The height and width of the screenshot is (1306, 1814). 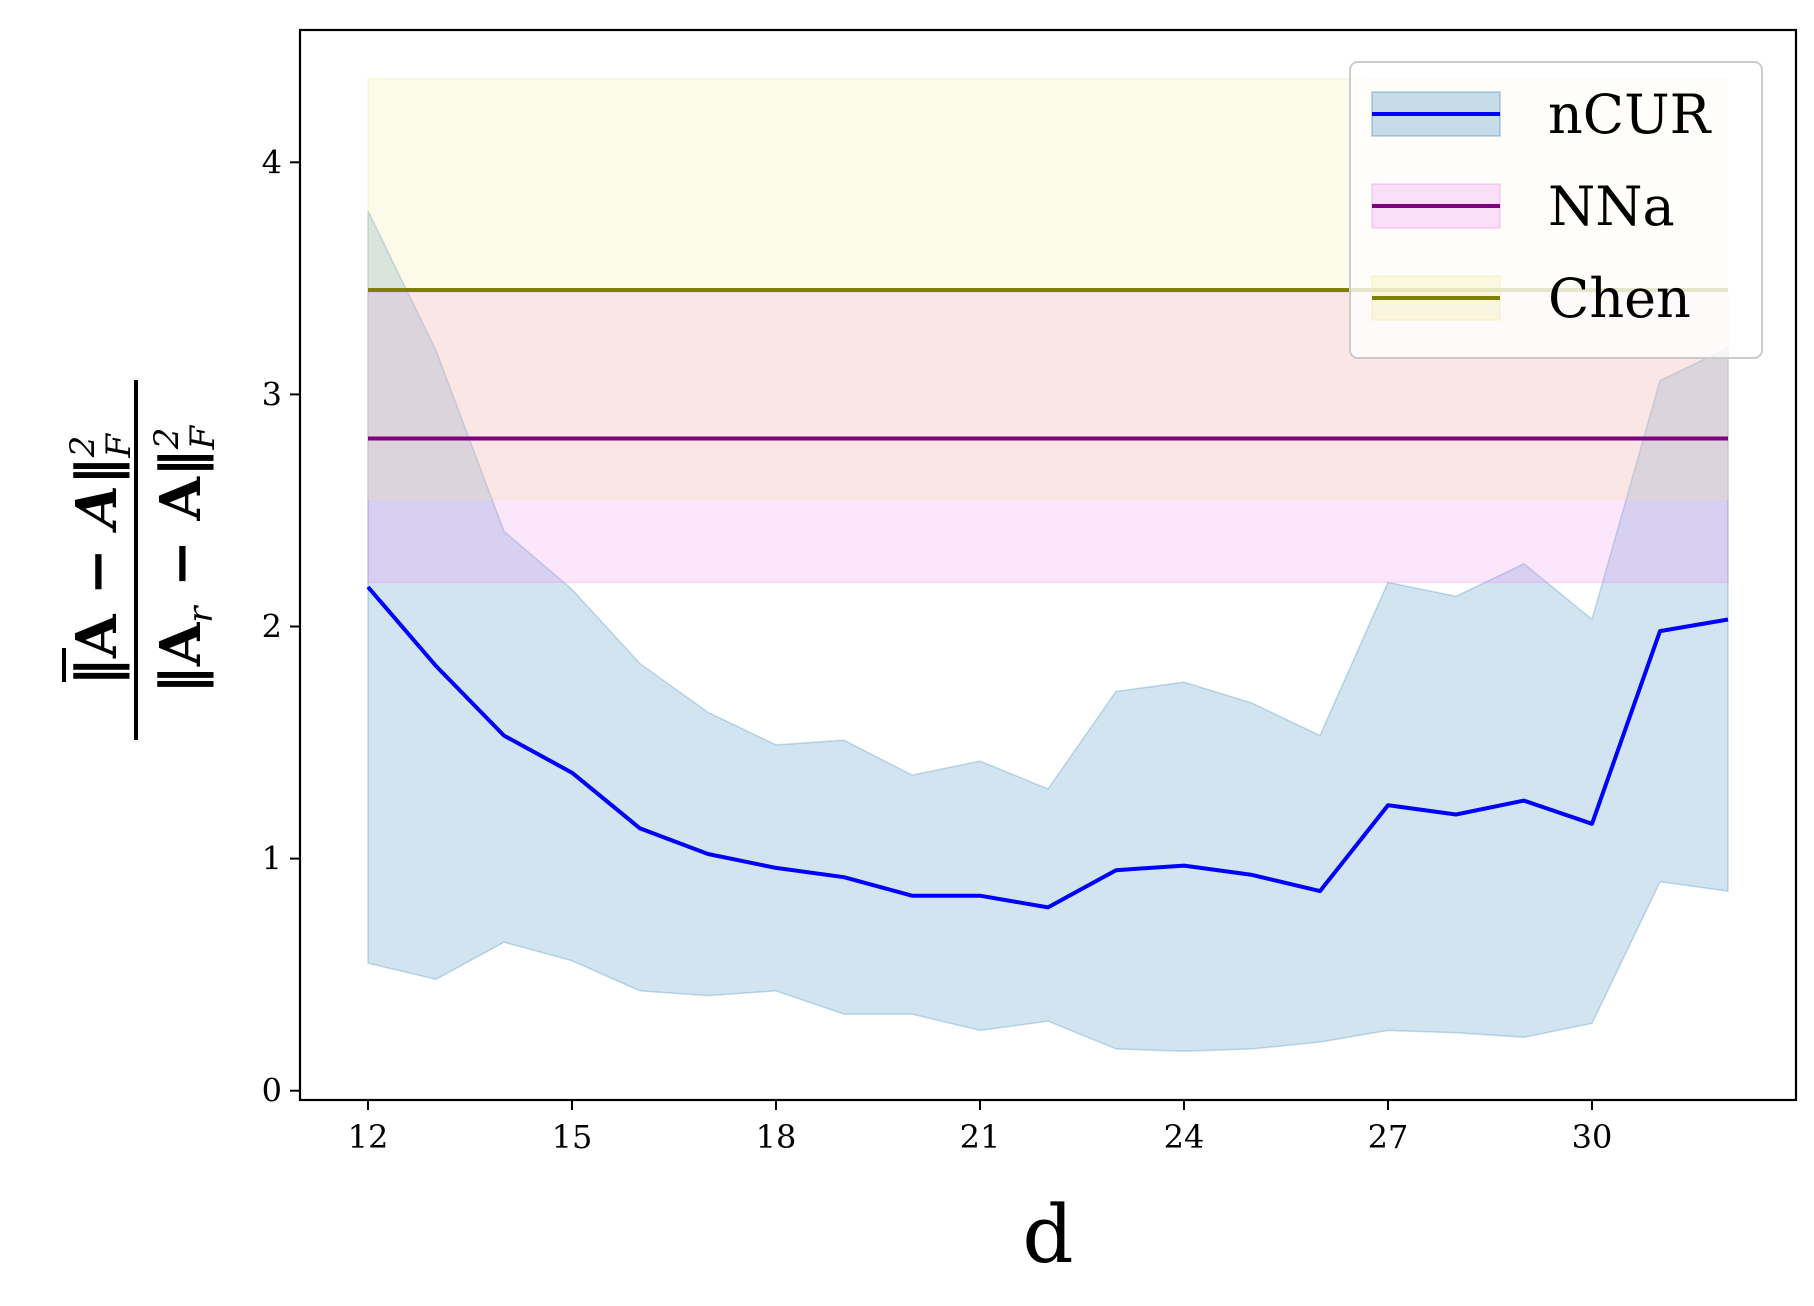 What do you see at coordinates (272, 162) in the screenshot?
I see `y-tick-label-4: 4` at bounding box center [272, 162].